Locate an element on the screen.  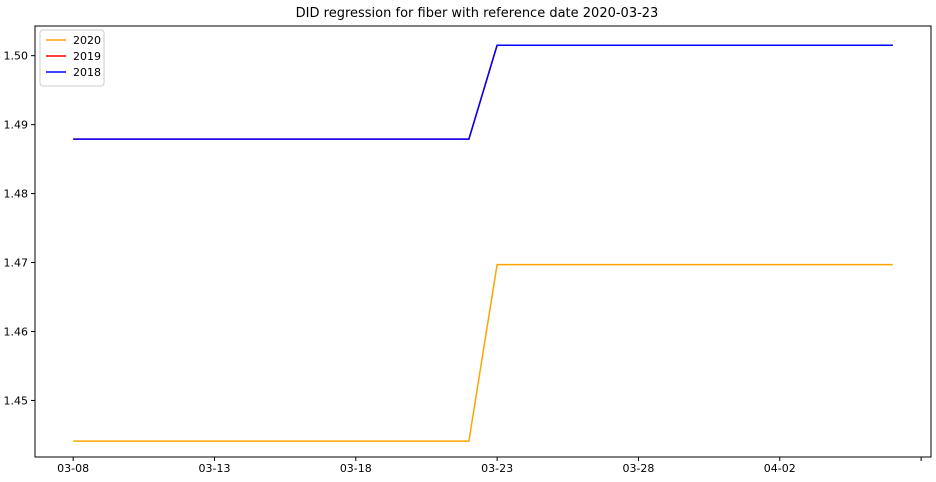
y-tick-label: 1.48 is located at coordinates (16, 194).